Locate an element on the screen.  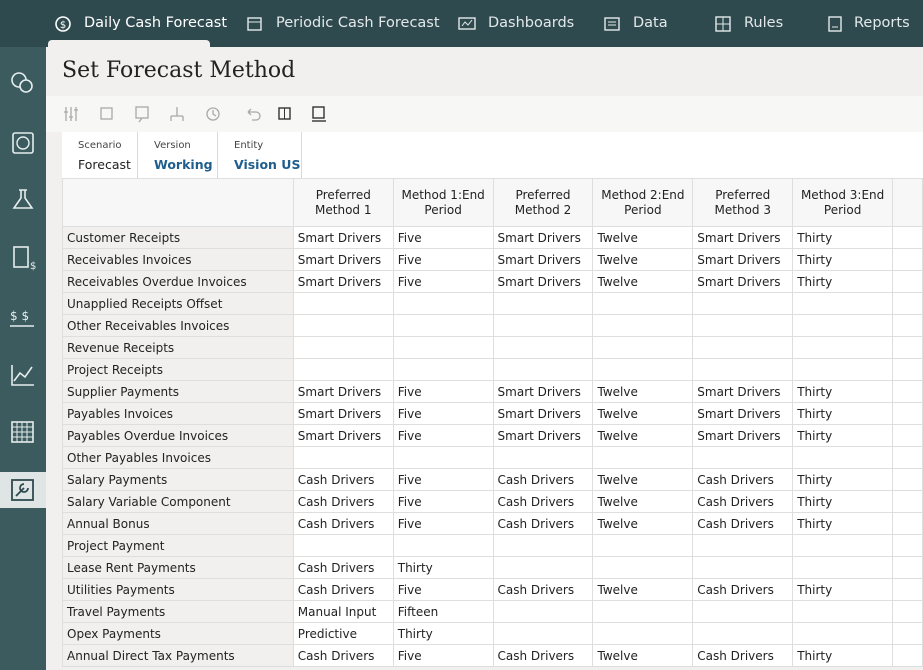
pov-item: Scenario Forecast is located at coordinates (100, 155).